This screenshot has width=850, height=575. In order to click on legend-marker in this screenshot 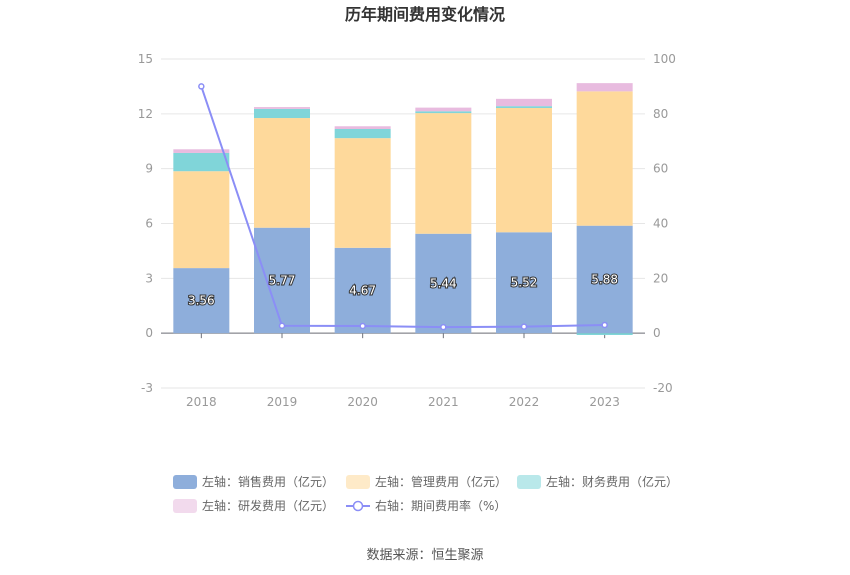, I will do `click(358, 506)`.